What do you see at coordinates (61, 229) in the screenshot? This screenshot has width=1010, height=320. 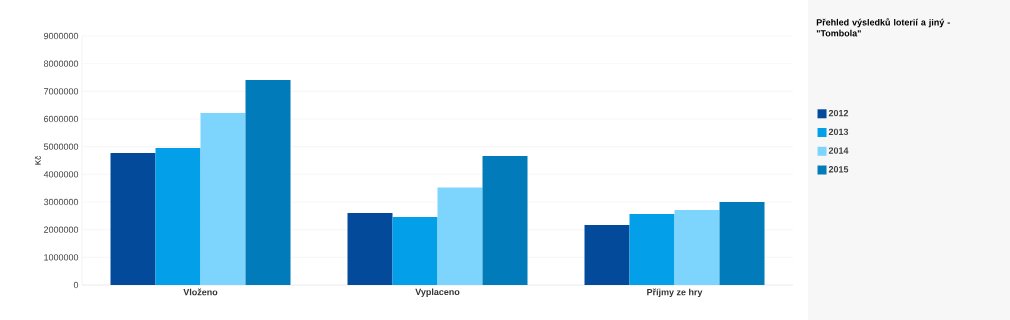 I see `y-tick-label: 2000000` at bounding box center [61, 229].